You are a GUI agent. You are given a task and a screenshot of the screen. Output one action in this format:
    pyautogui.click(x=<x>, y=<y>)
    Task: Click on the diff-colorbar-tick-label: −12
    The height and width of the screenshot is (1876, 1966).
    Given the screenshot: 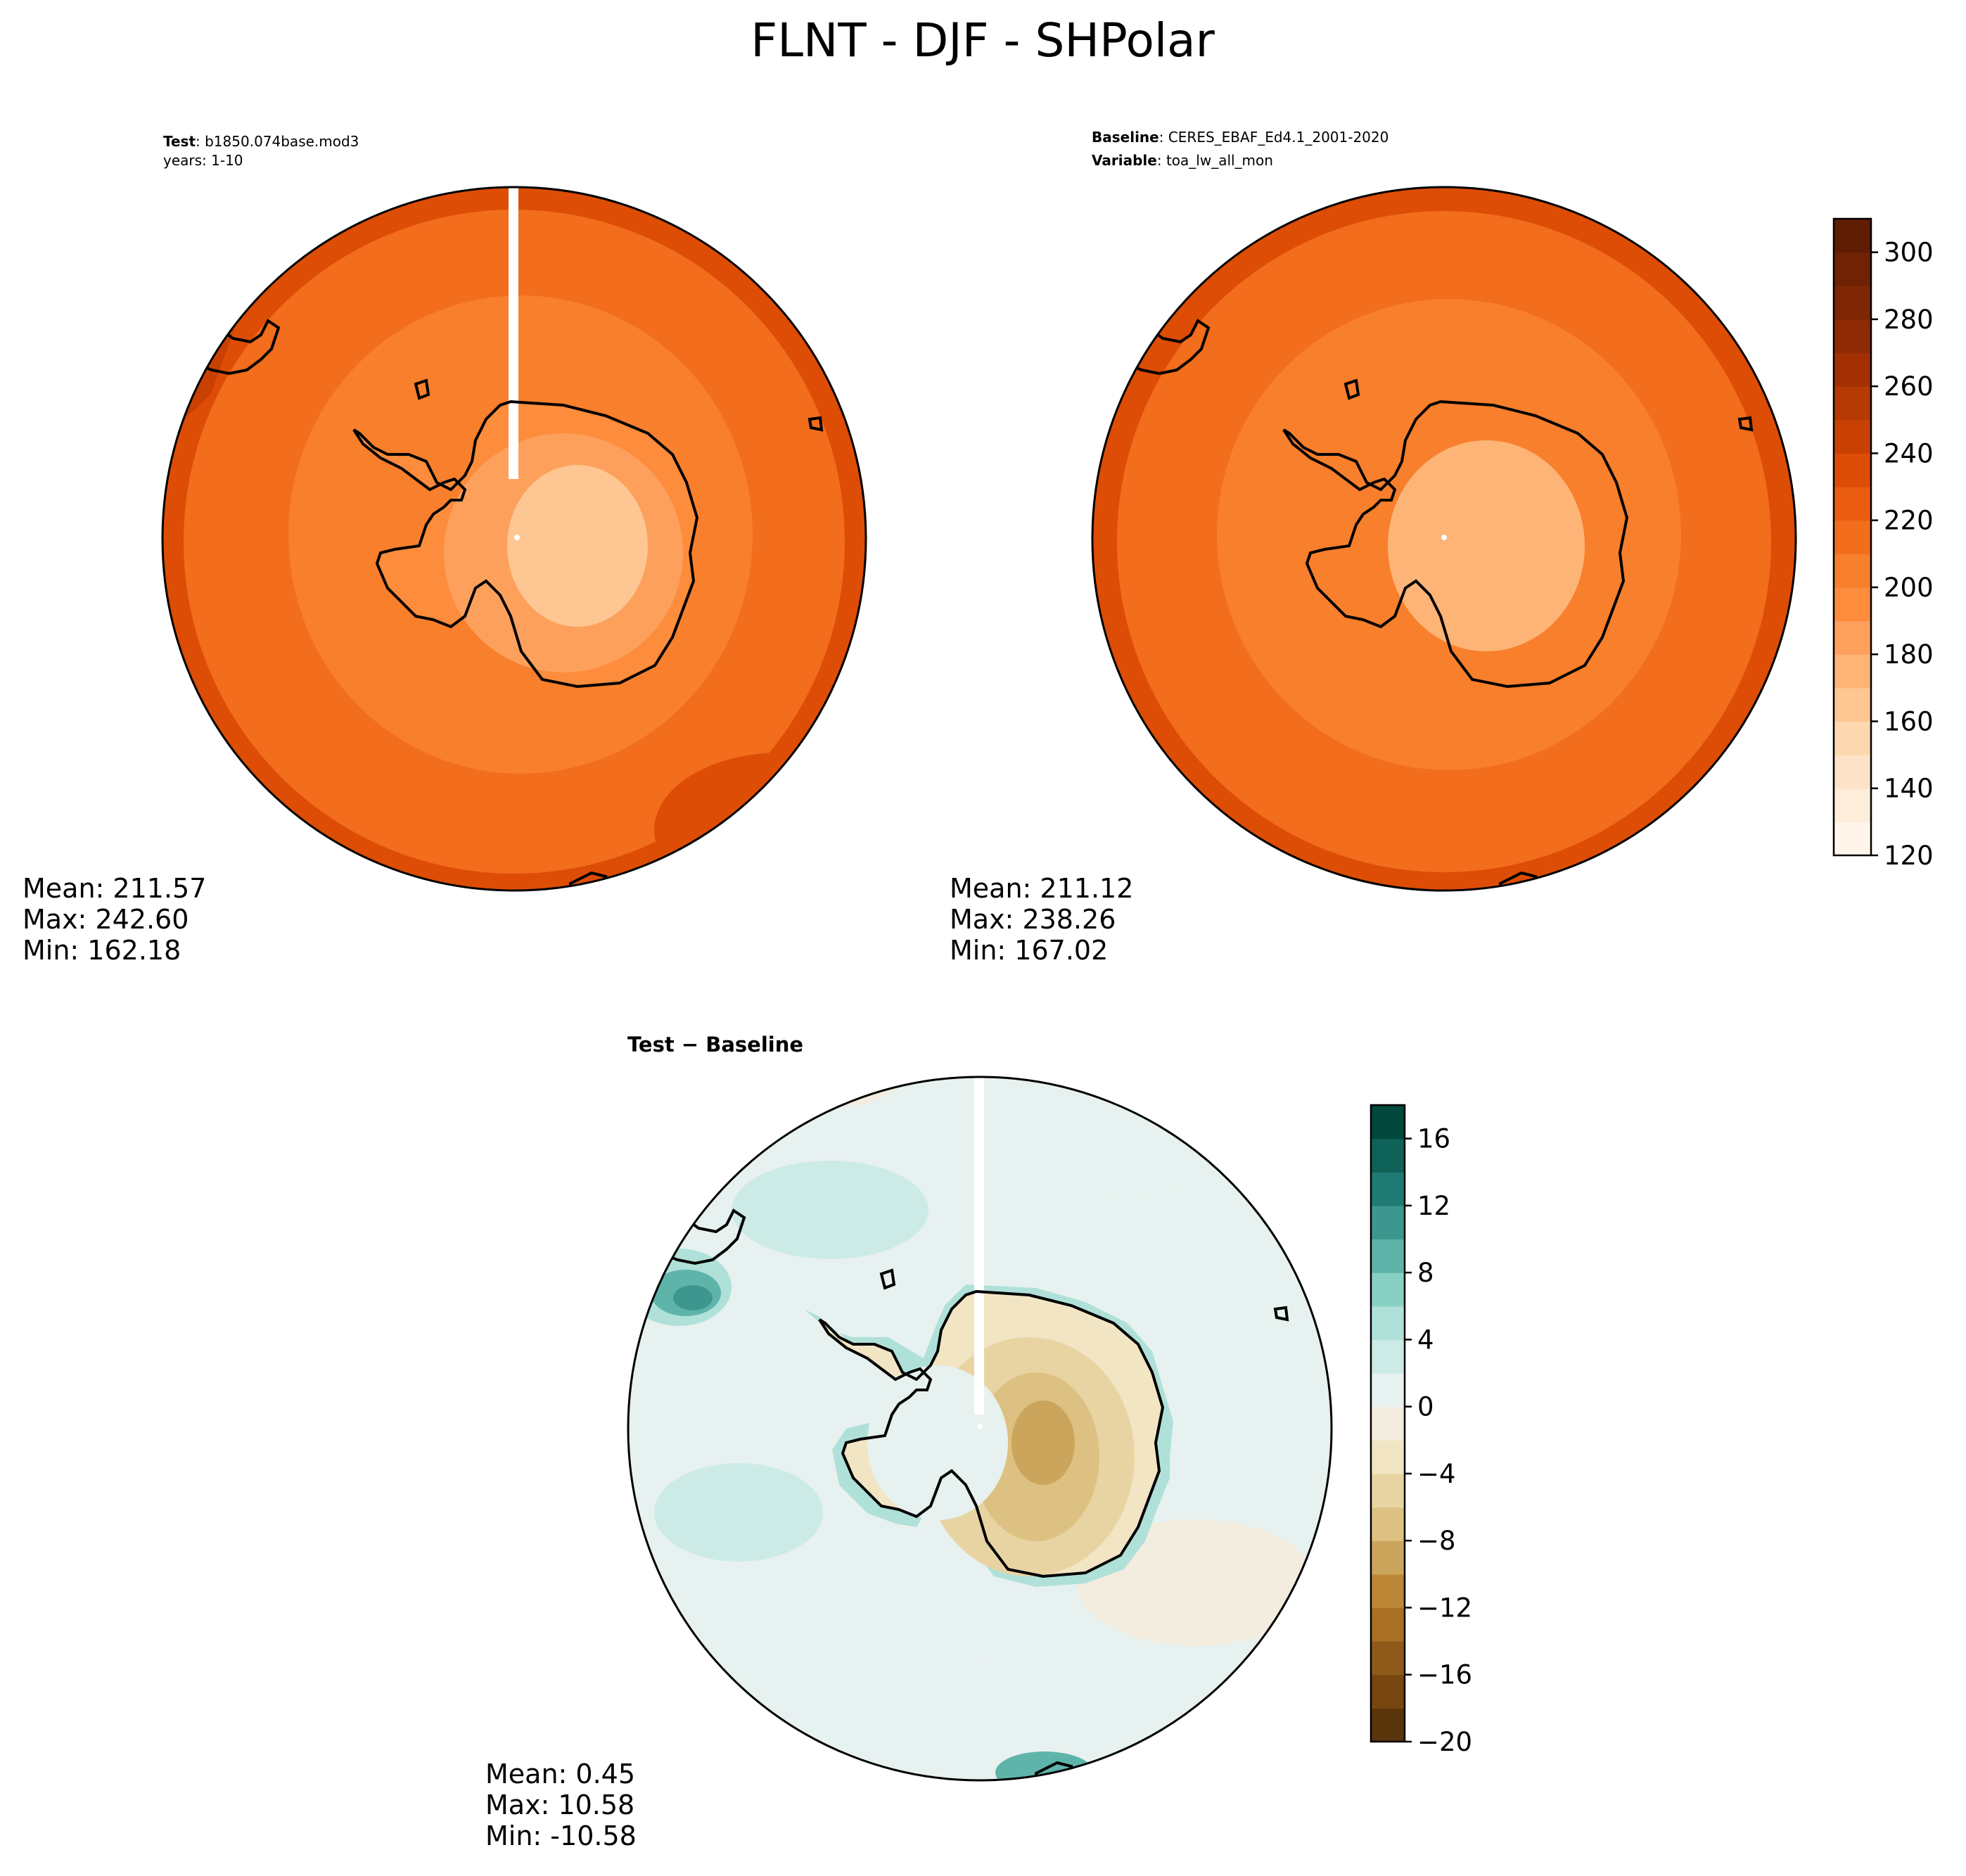 What is the action you would take?
    pyautogui.click(x=1444, y=1608)
    